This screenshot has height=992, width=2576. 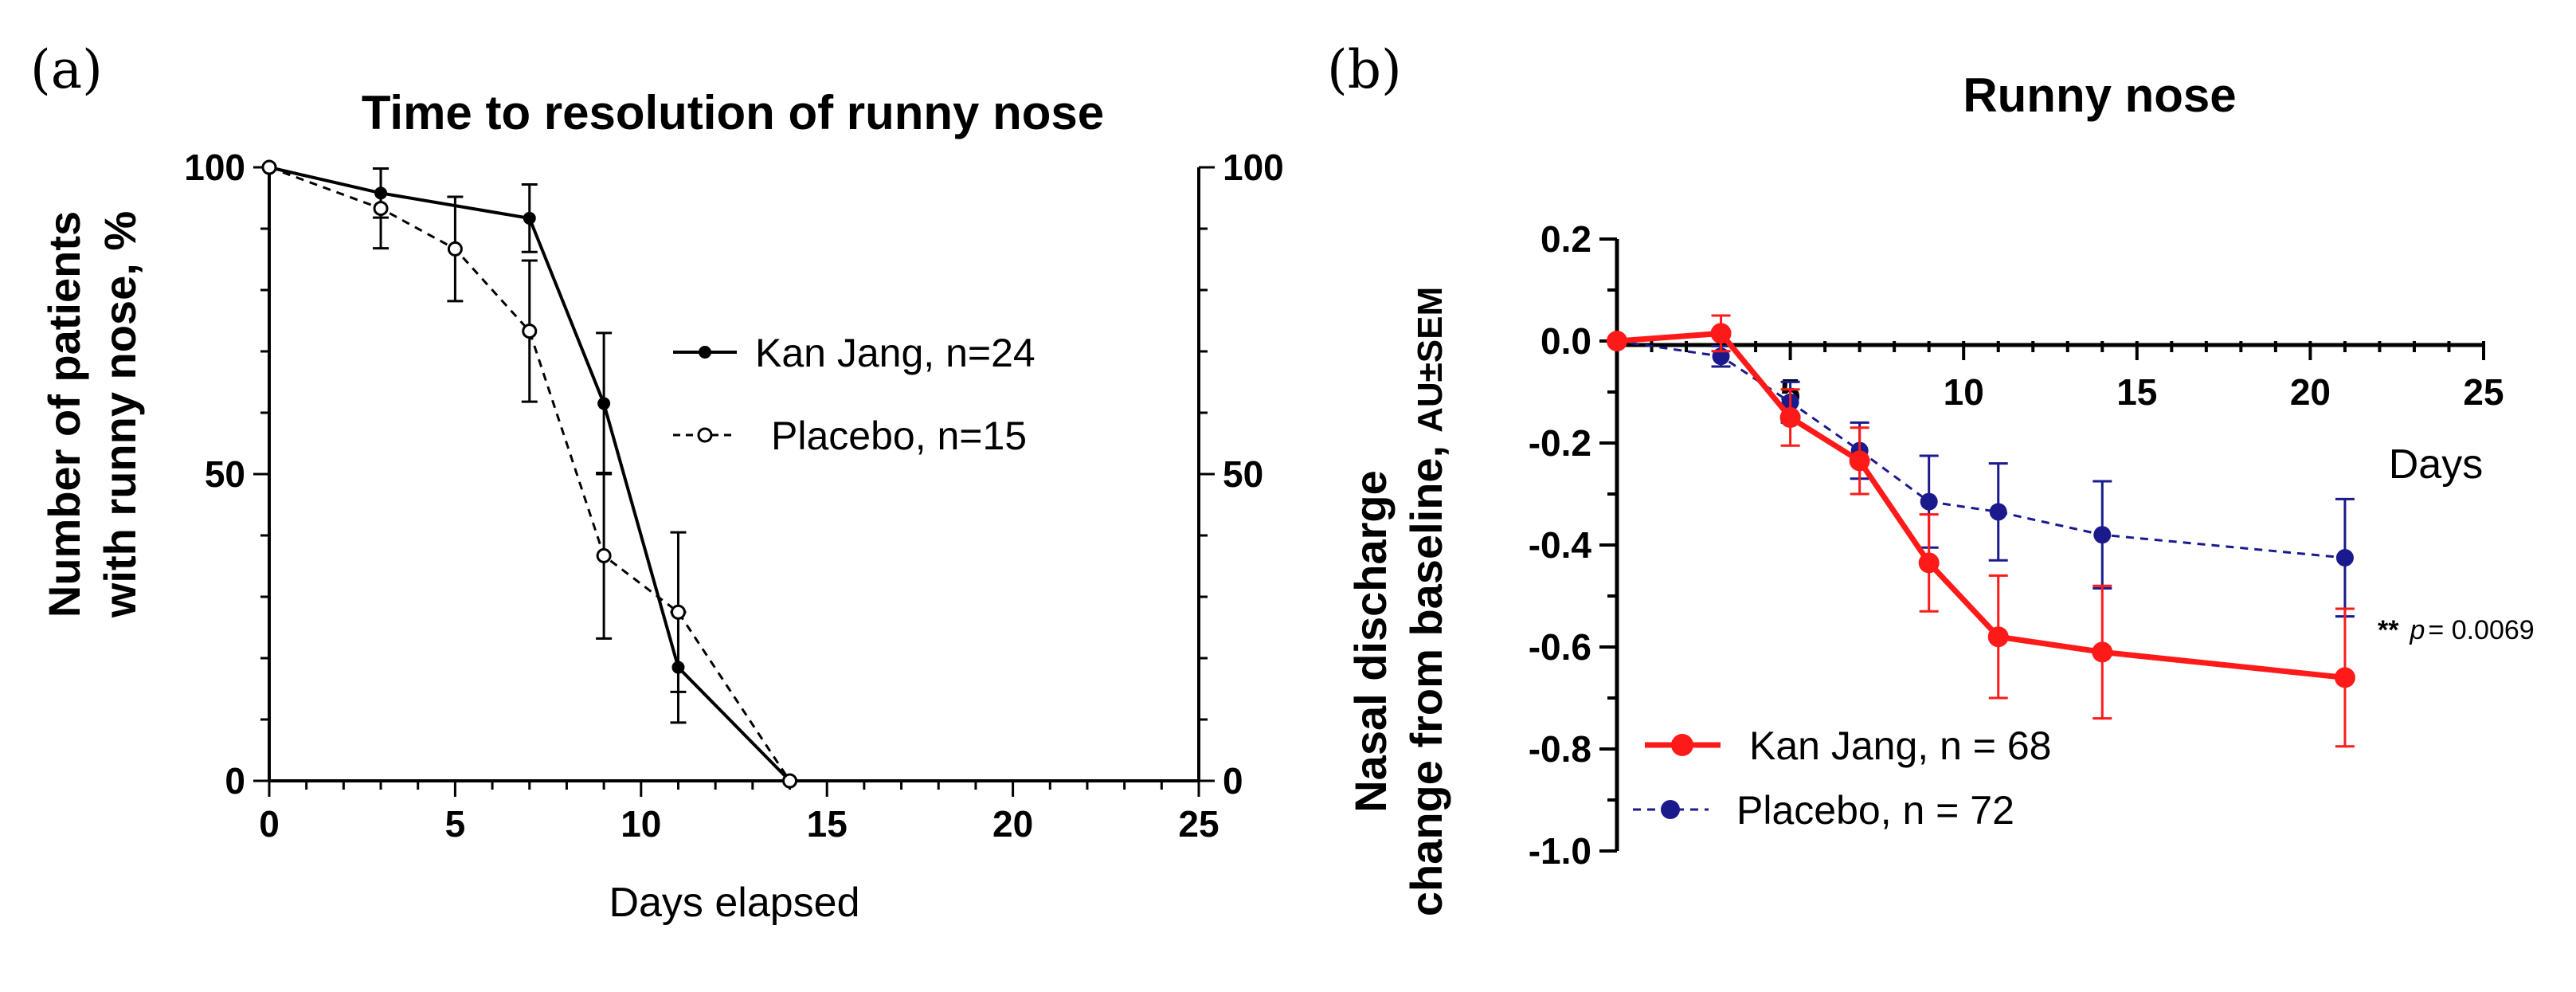 I want to click on panel-b-kanjang-line, so click(x=1981, y=505).